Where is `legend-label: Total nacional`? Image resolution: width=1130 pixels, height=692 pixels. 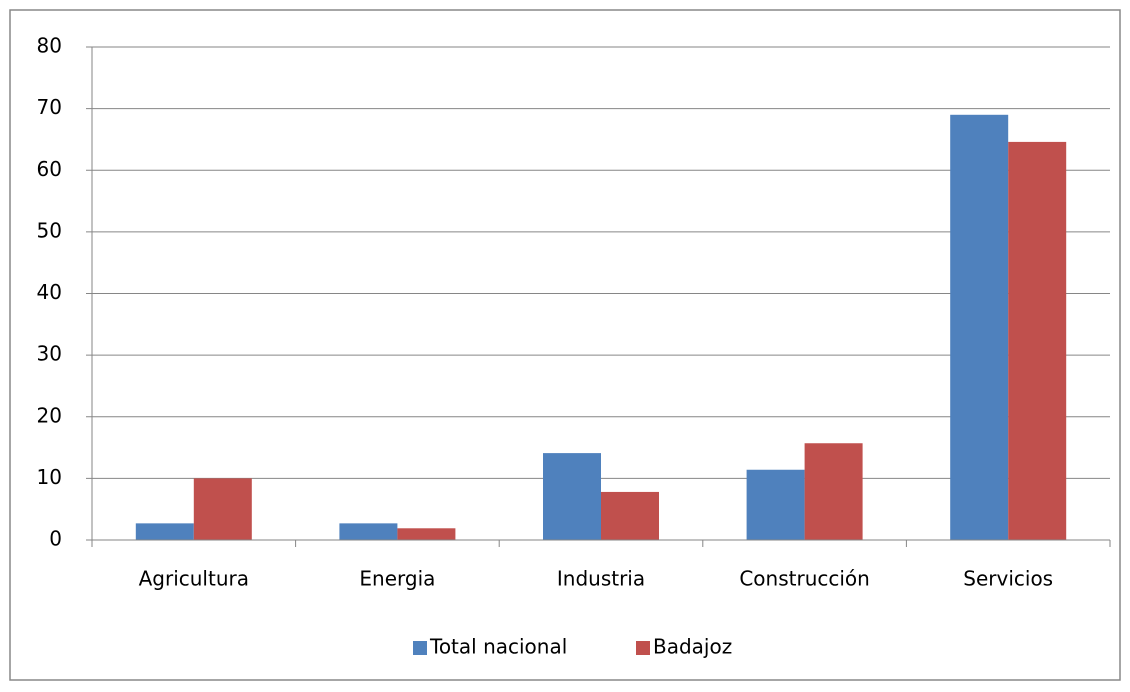
legend-label: Total nacional is located at coordinates (498, 647).